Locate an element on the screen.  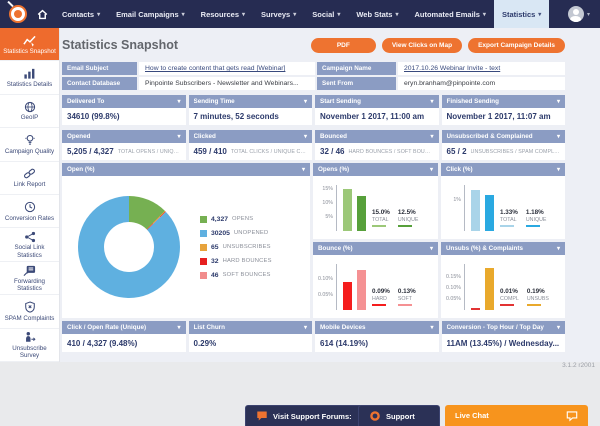
nav-item-surveys: Surveys ▾ is located at coordinates (278, 14).